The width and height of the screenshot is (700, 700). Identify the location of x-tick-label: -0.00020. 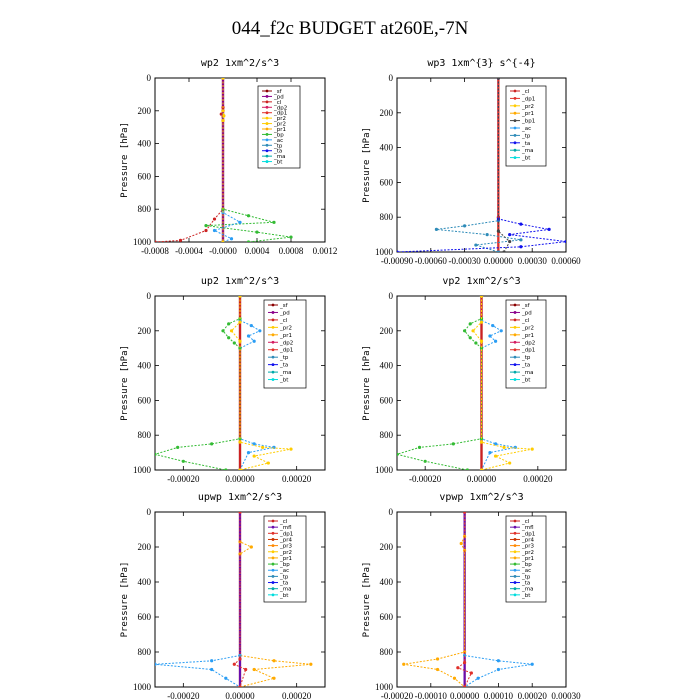
(183, 695).